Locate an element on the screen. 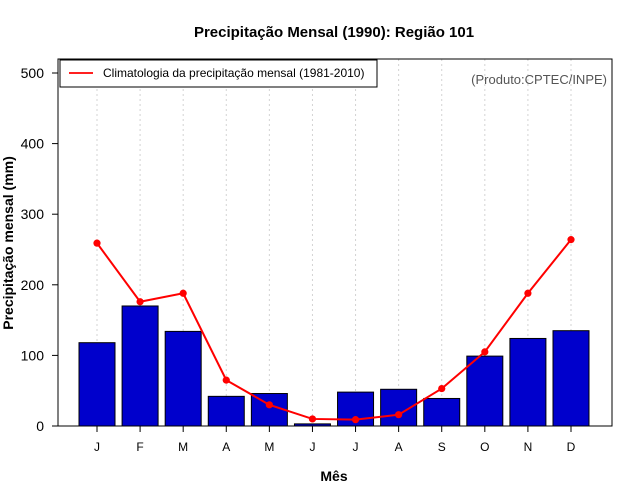 This screenshot has height=500, width=640. legend-box is located at coordinates (218, 73).